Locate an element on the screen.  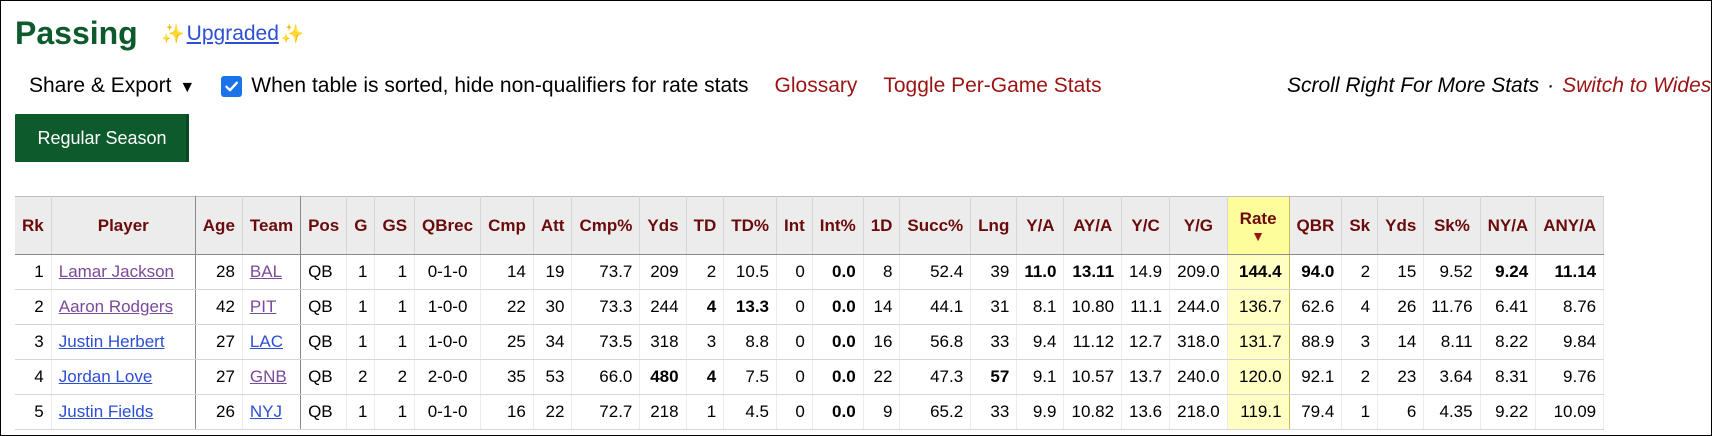
nya-value: 9.24 is located at coordinates (1512, 271).